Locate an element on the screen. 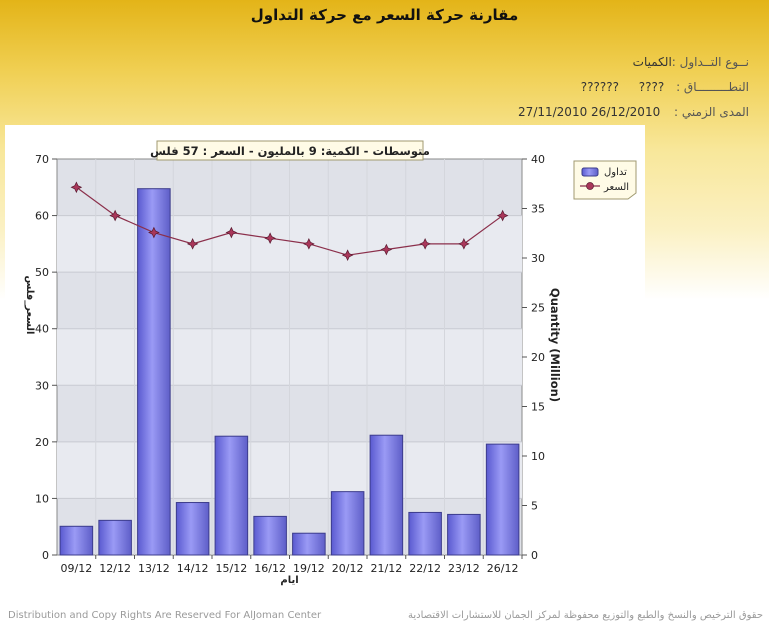 The width and height of the screenshot is (769, 626). trade-type-row: نــوع التــداول :الكميات is located at coordinates (691, 62).